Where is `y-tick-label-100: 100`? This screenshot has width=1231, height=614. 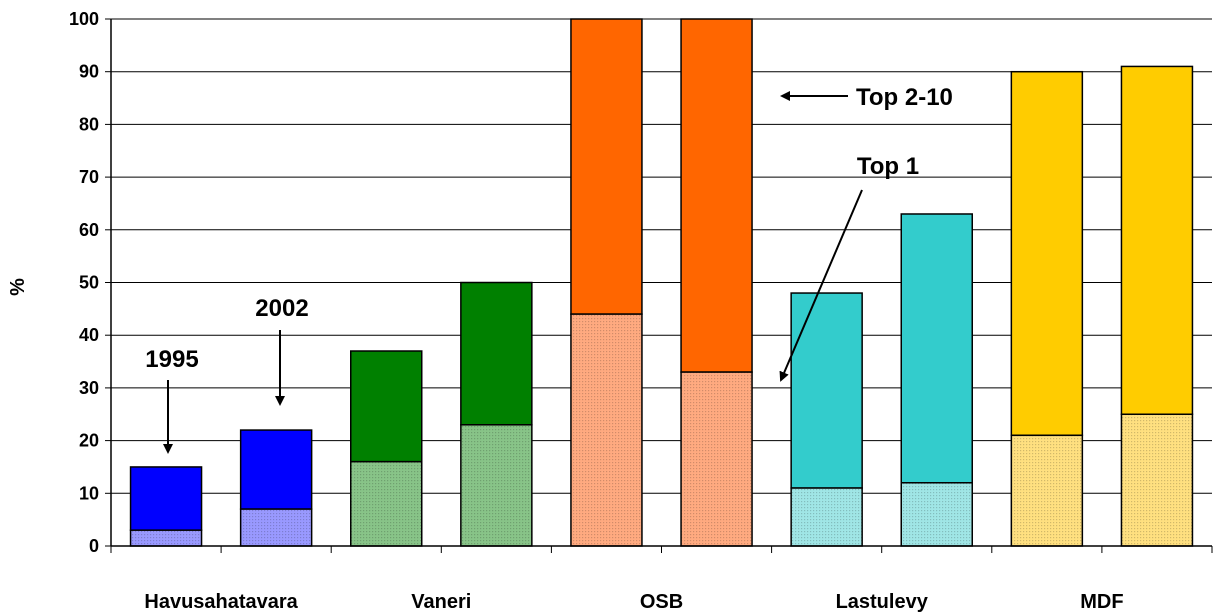 y-tick-label-100: 100 is located at coordinates (84, 19).